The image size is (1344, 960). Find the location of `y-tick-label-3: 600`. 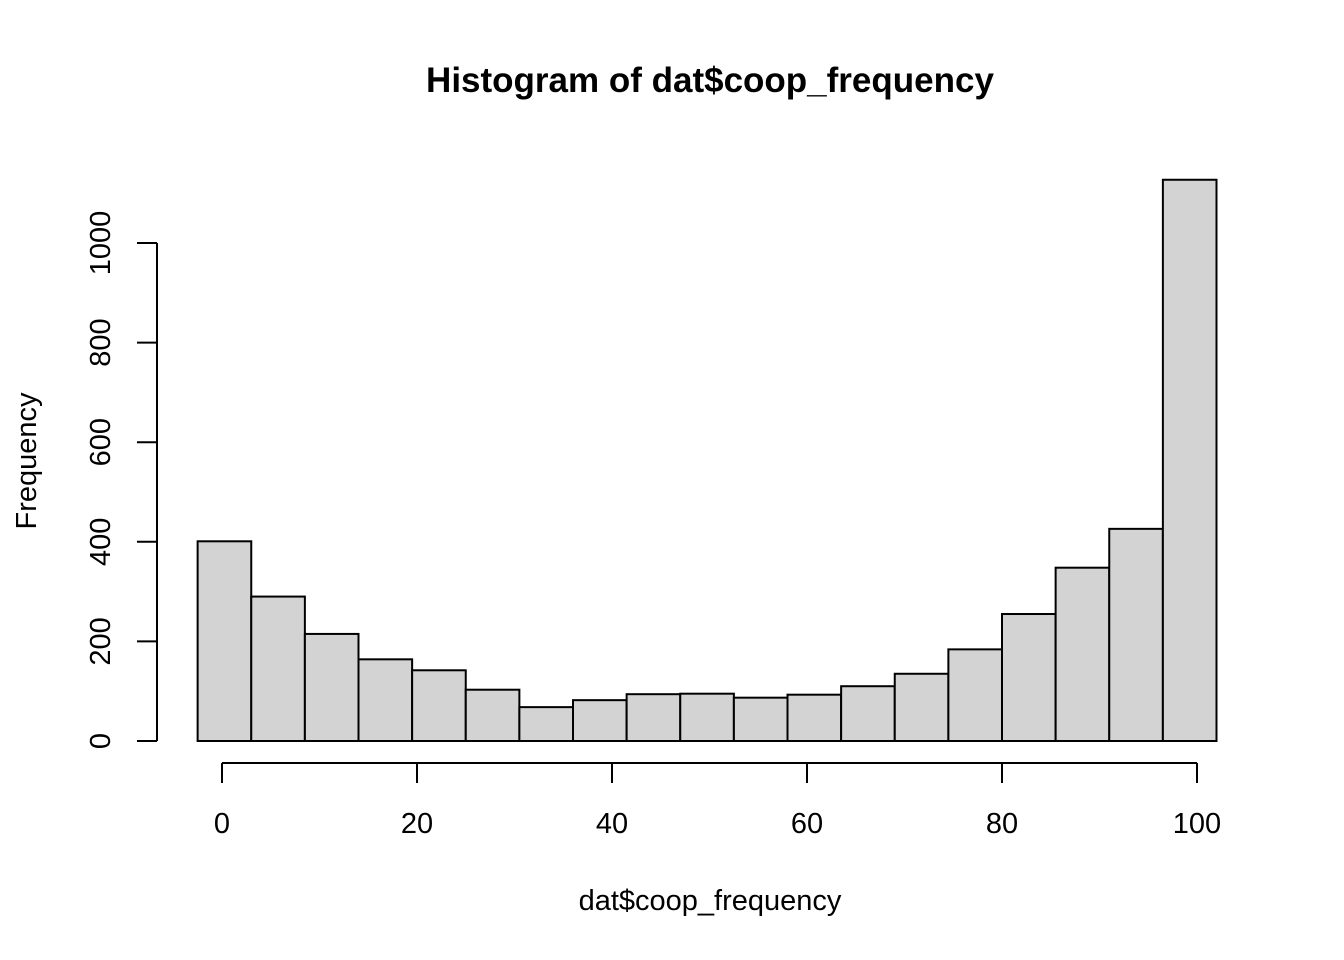

y-tick-label-3: 600 is located at coordinates (101, 442).